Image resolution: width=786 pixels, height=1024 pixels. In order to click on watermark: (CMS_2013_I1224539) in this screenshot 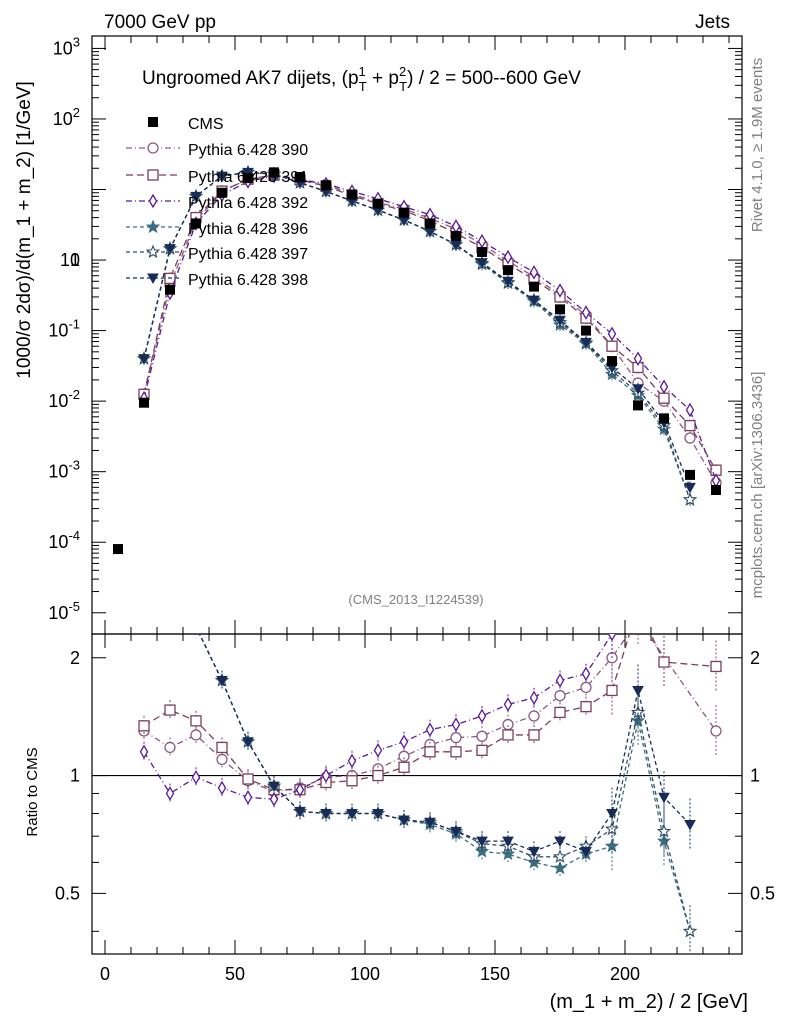, I will do `click(415, 599)`.